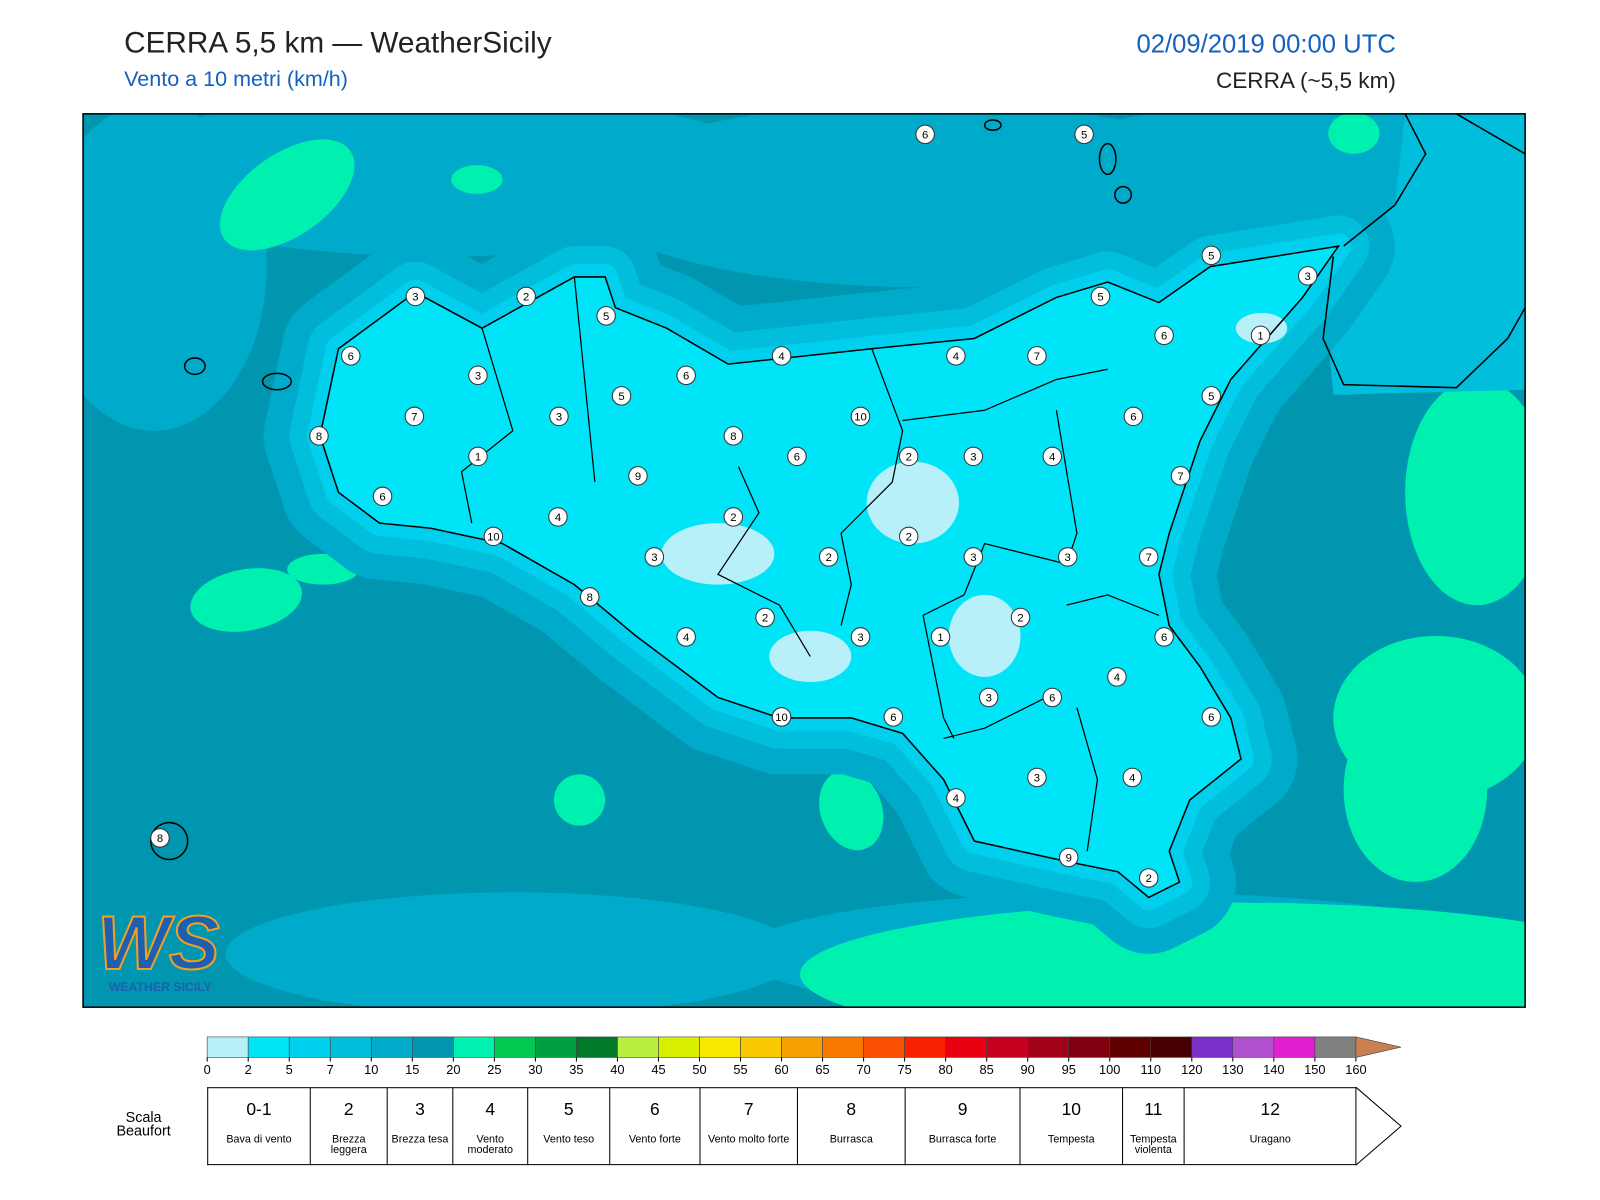  I want to click on beaufort-force: 5, so click(568, 1109).